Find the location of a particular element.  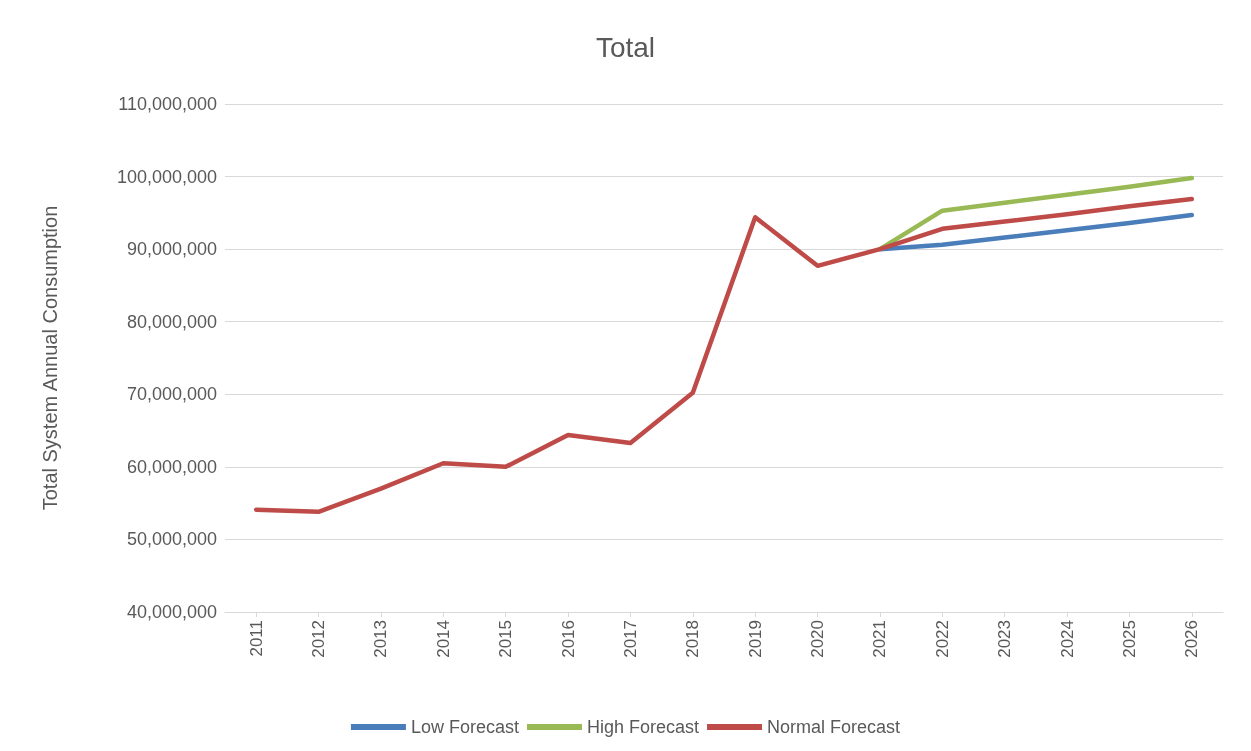

x-tick-label: 2012 is located at coordinates (319, 639).